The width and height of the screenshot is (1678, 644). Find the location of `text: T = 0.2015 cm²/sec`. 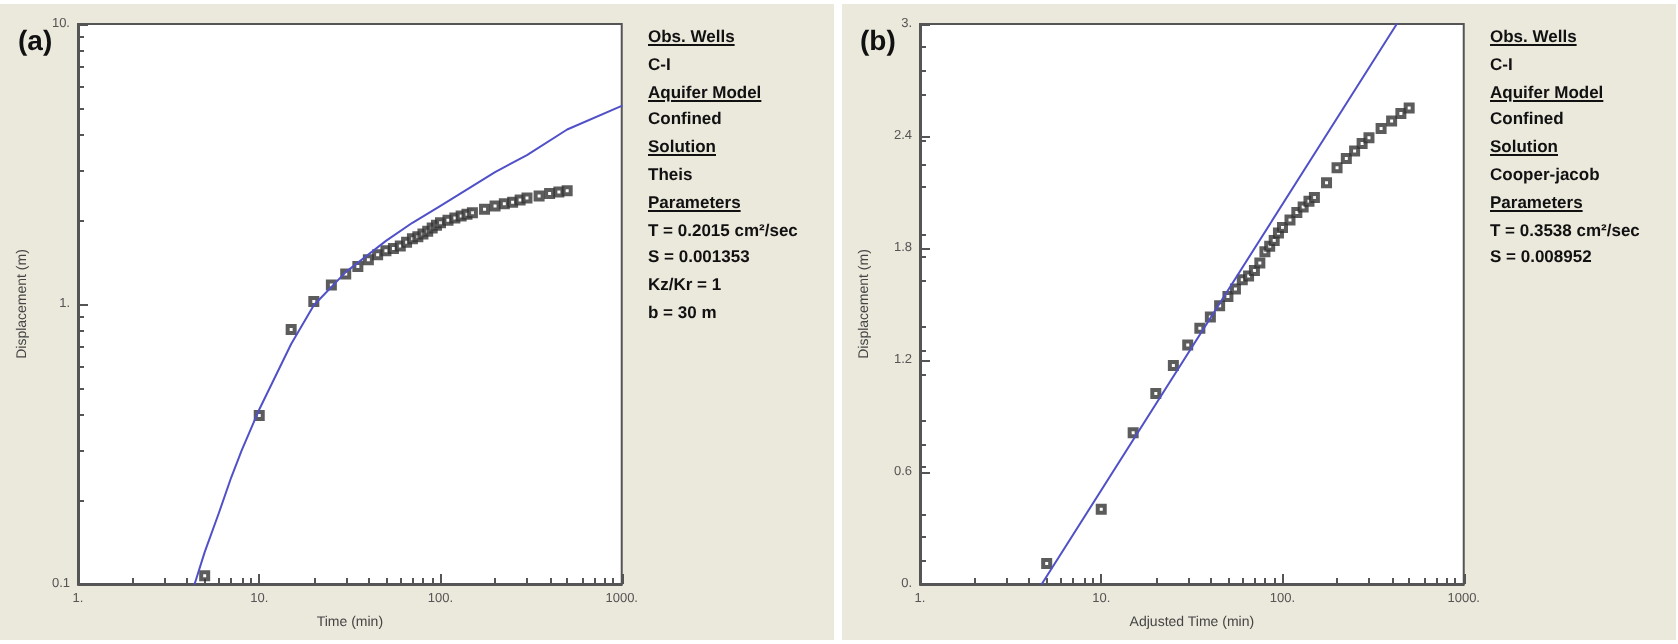

text: T = 0.2015 cm²/sec is located at coordinates (723, 230).